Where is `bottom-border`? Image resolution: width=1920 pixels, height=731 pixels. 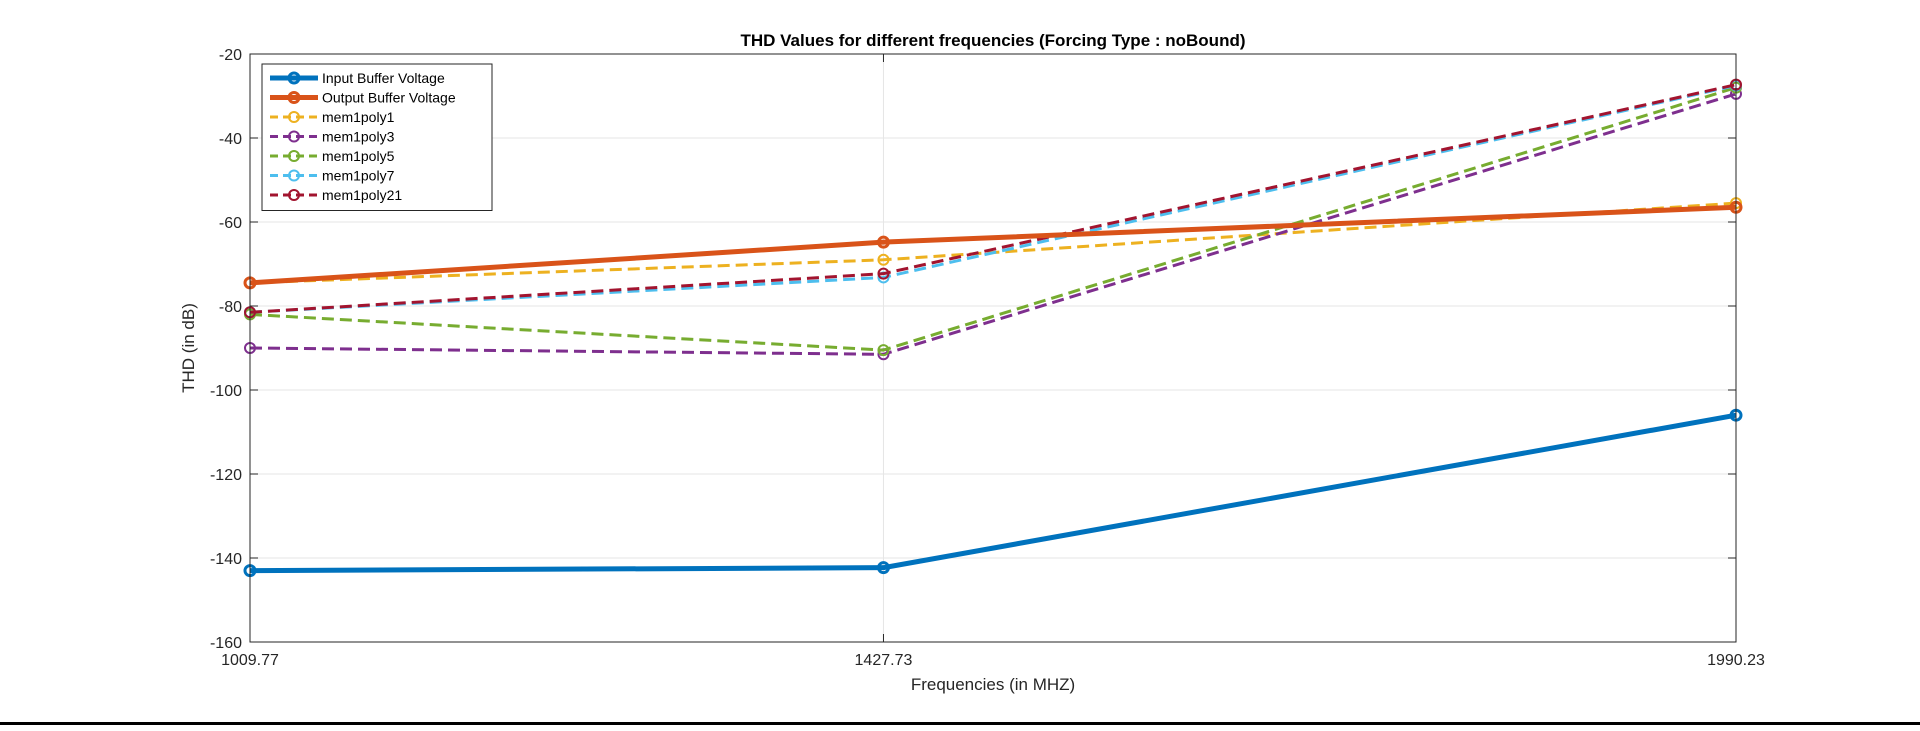 bottom-border is located at coordinates (960, 723).